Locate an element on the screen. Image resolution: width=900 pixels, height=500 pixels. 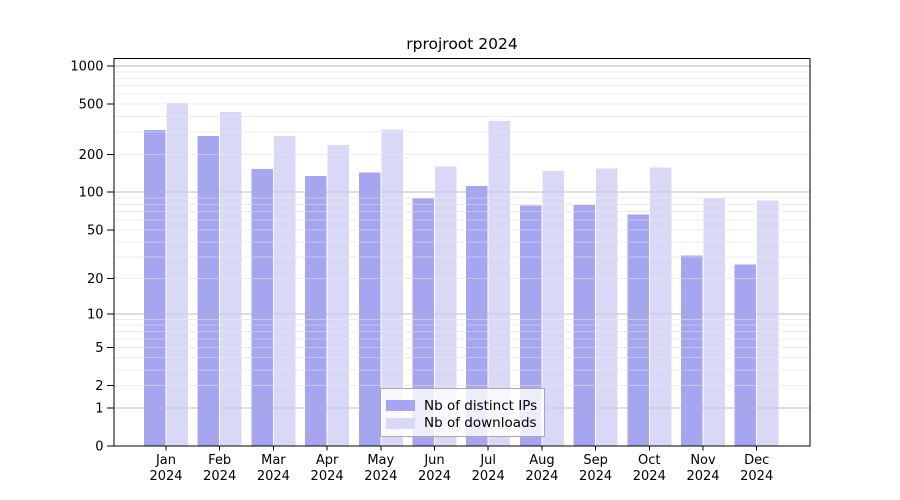
legend-label-downloads: Nb of downloads is located at coordinates (480, 423).